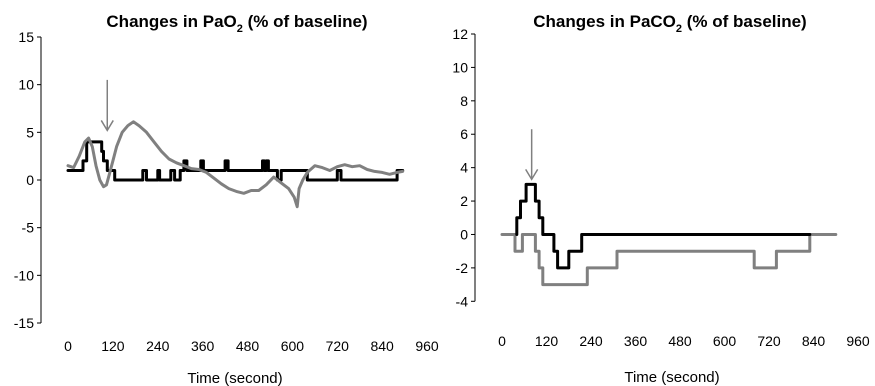  What do you see at coordinates (293, 346) in the screenshot?
I see `pao2-x-tick-label: 600` at bounding box center [293, 346].